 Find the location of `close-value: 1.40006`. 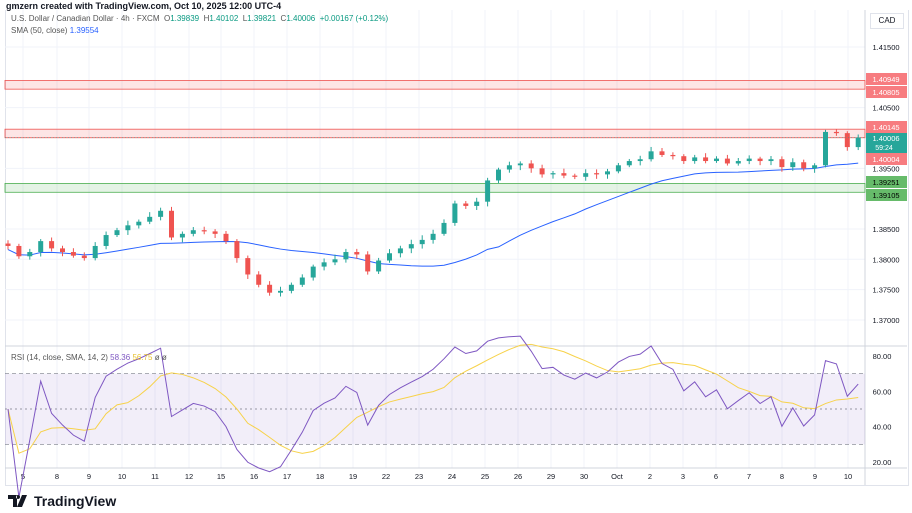

close-value: 1.40006 is located at coordinates (301, 18).